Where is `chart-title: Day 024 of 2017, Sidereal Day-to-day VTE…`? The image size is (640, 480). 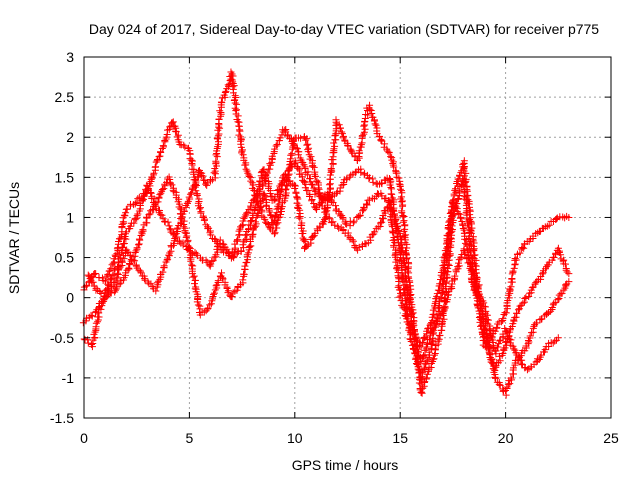
chart-title: Day 024 of 2017, Sidereal Day-to-day VTE… is located at coordinates (344, 29).